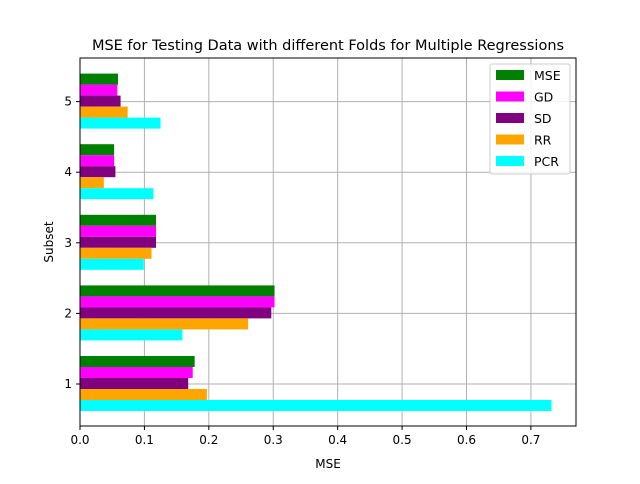  Describe the element at coordinates (547, 75) in the screenshot. I see `legend-label-mse: MSE` at that location.